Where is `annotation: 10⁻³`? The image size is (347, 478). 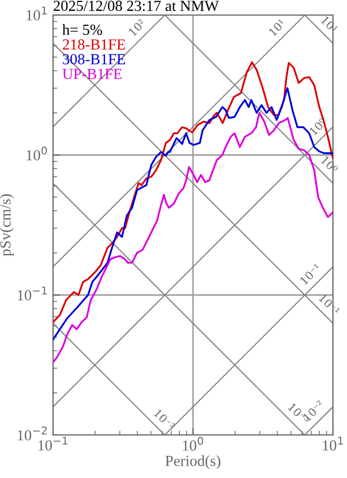
annotation: 10⁻³ is located at coordinates (165, 419).